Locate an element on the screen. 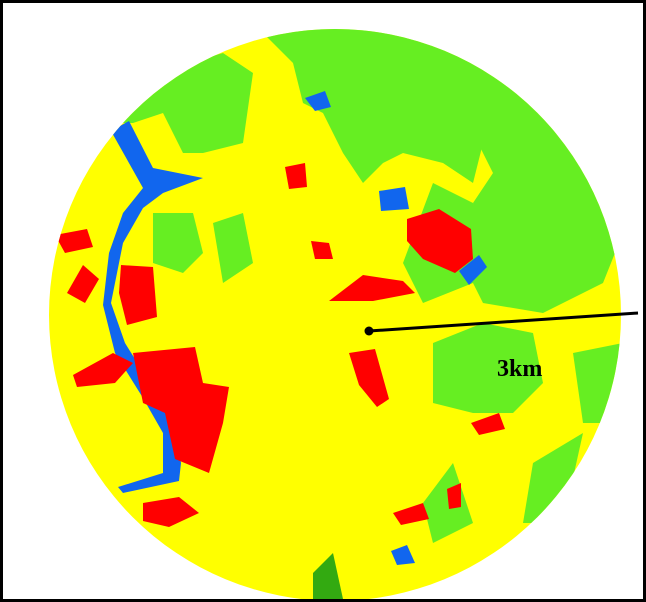 The height and width of the screenshot is (602, 646). vegetation-patch-left-small is located at coordinates (178, 243).